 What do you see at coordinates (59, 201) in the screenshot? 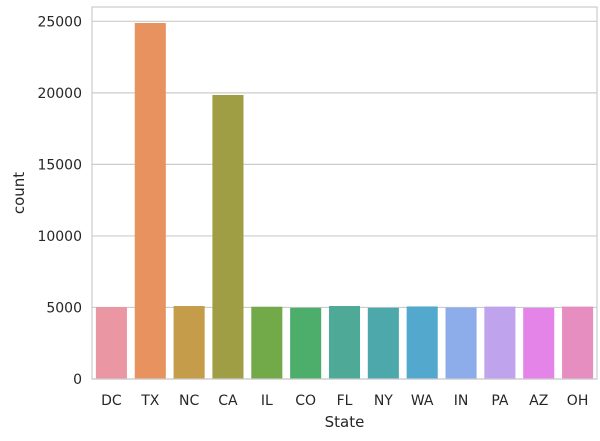
I see `y-tick-labels: 0 5000 10000 15000 20000 25000` at bounding box center [59, 201].